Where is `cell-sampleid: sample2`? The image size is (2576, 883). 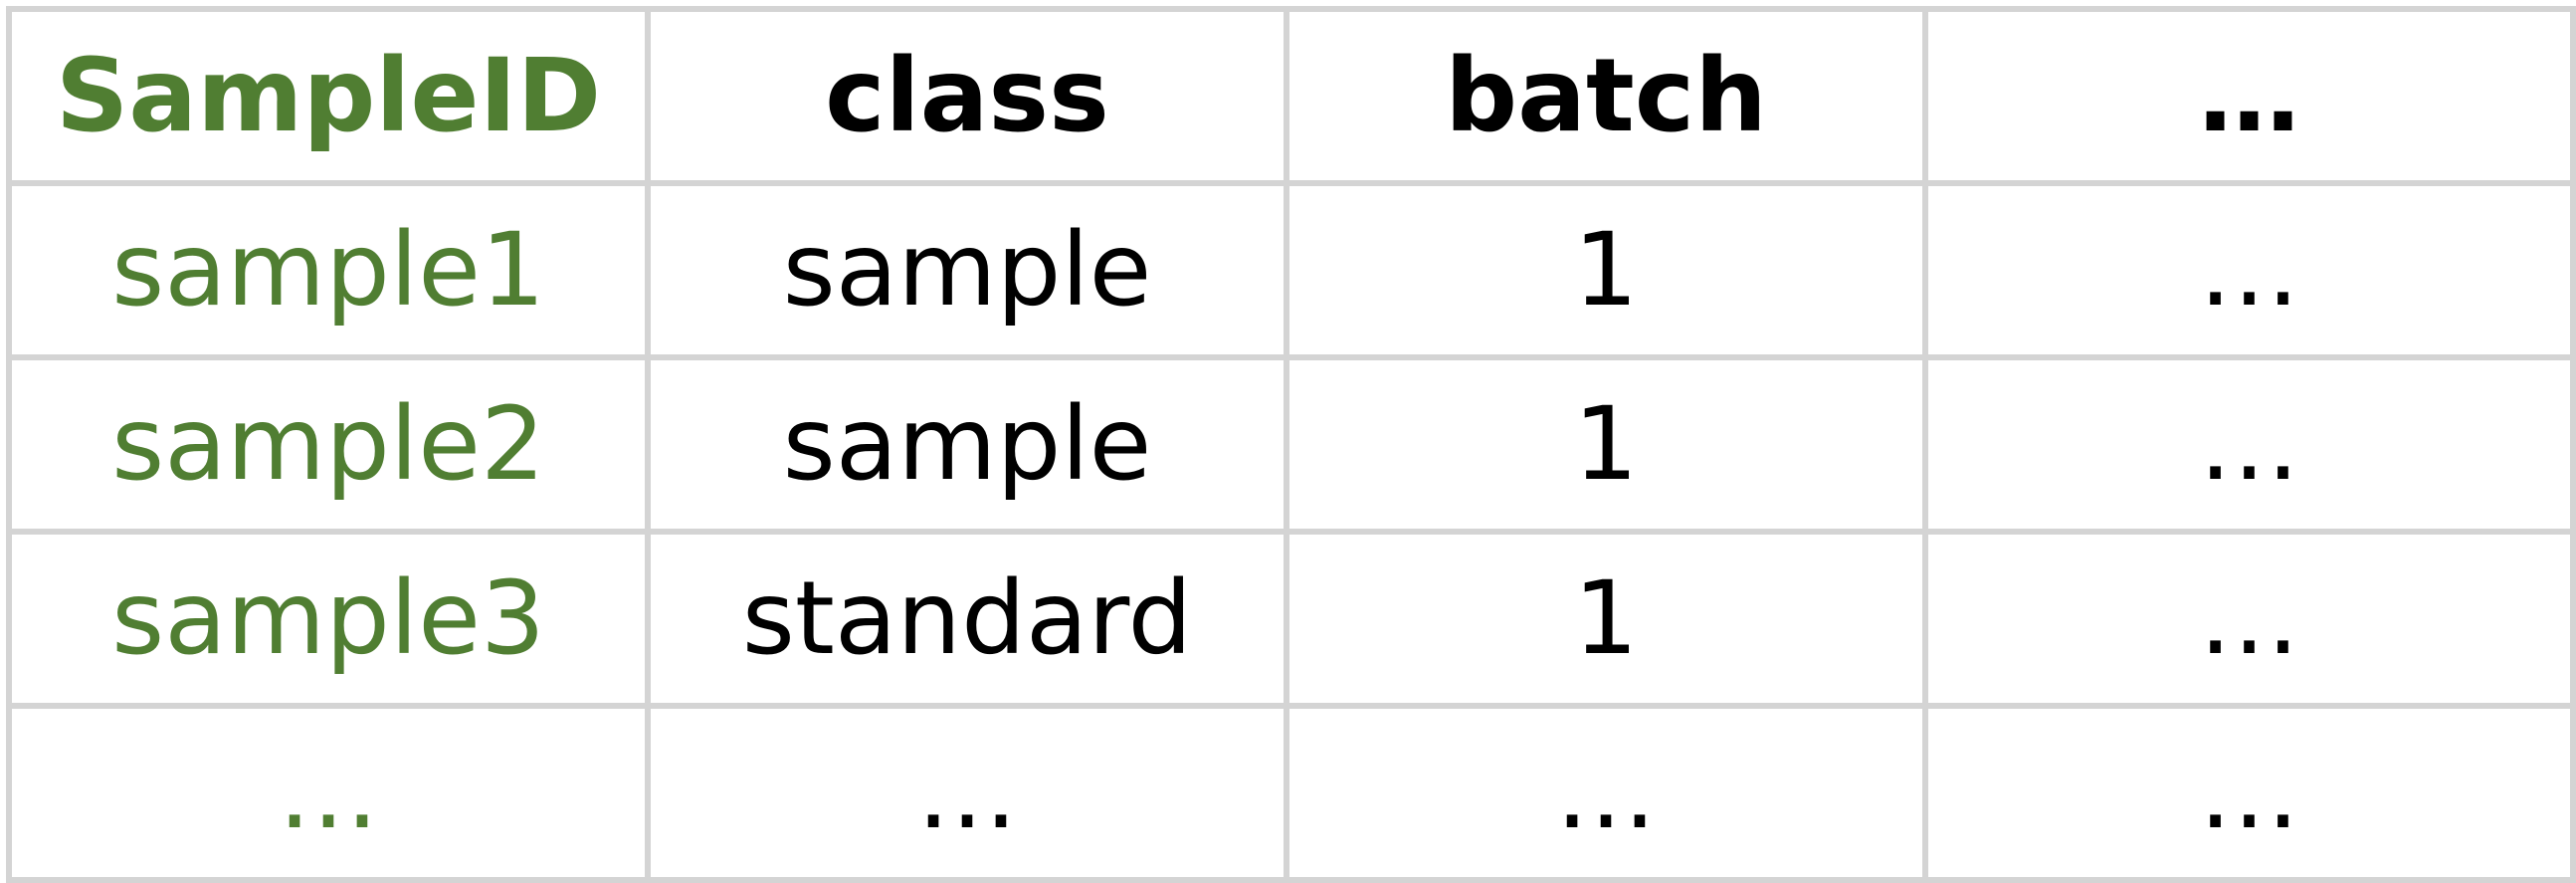
cell-sampleid: sample2 is located at coordinates (328, 444).